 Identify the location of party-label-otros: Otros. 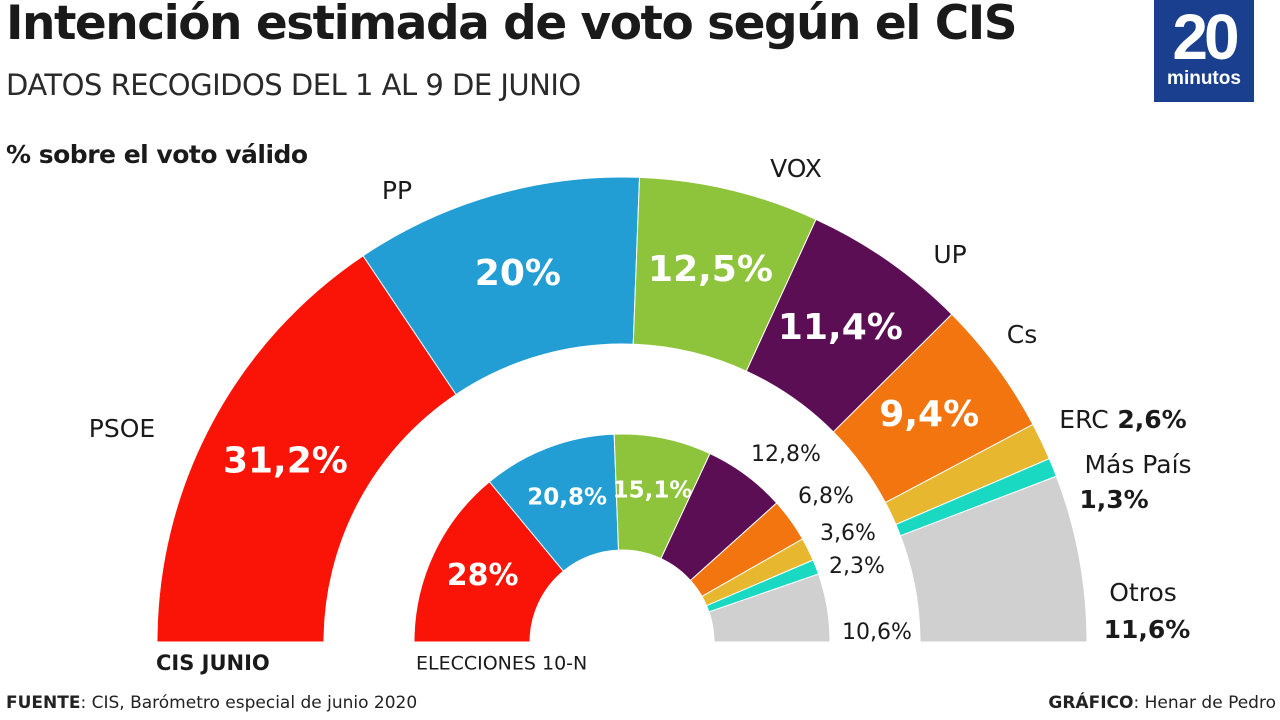
(1143, 592).